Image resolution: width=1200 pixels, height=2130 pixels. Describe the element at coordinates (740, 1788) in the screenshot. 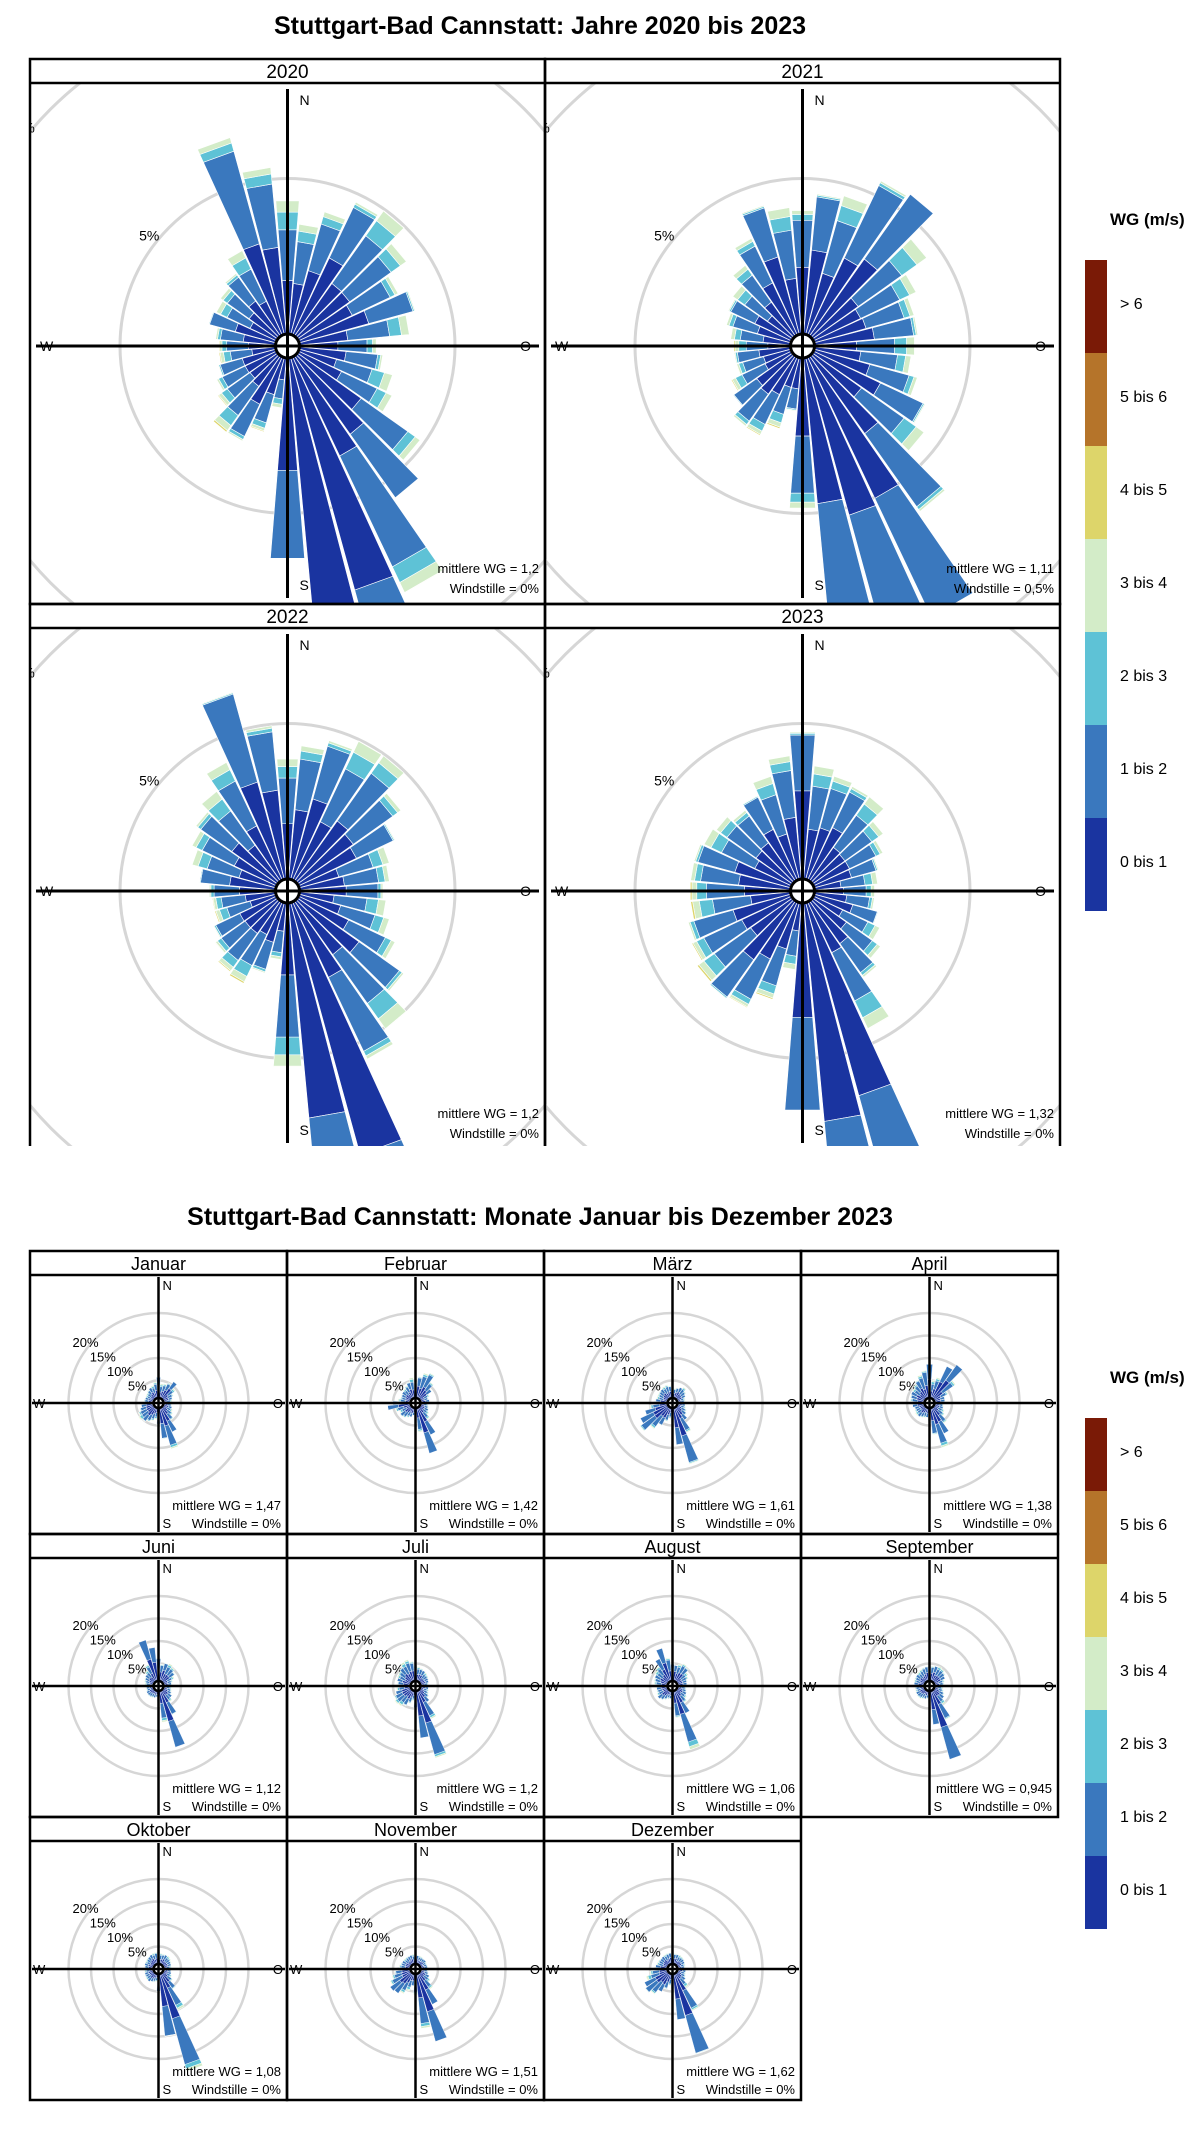

I see `mean-wind-speed-label: mittlere WG = 1,06` at that location.